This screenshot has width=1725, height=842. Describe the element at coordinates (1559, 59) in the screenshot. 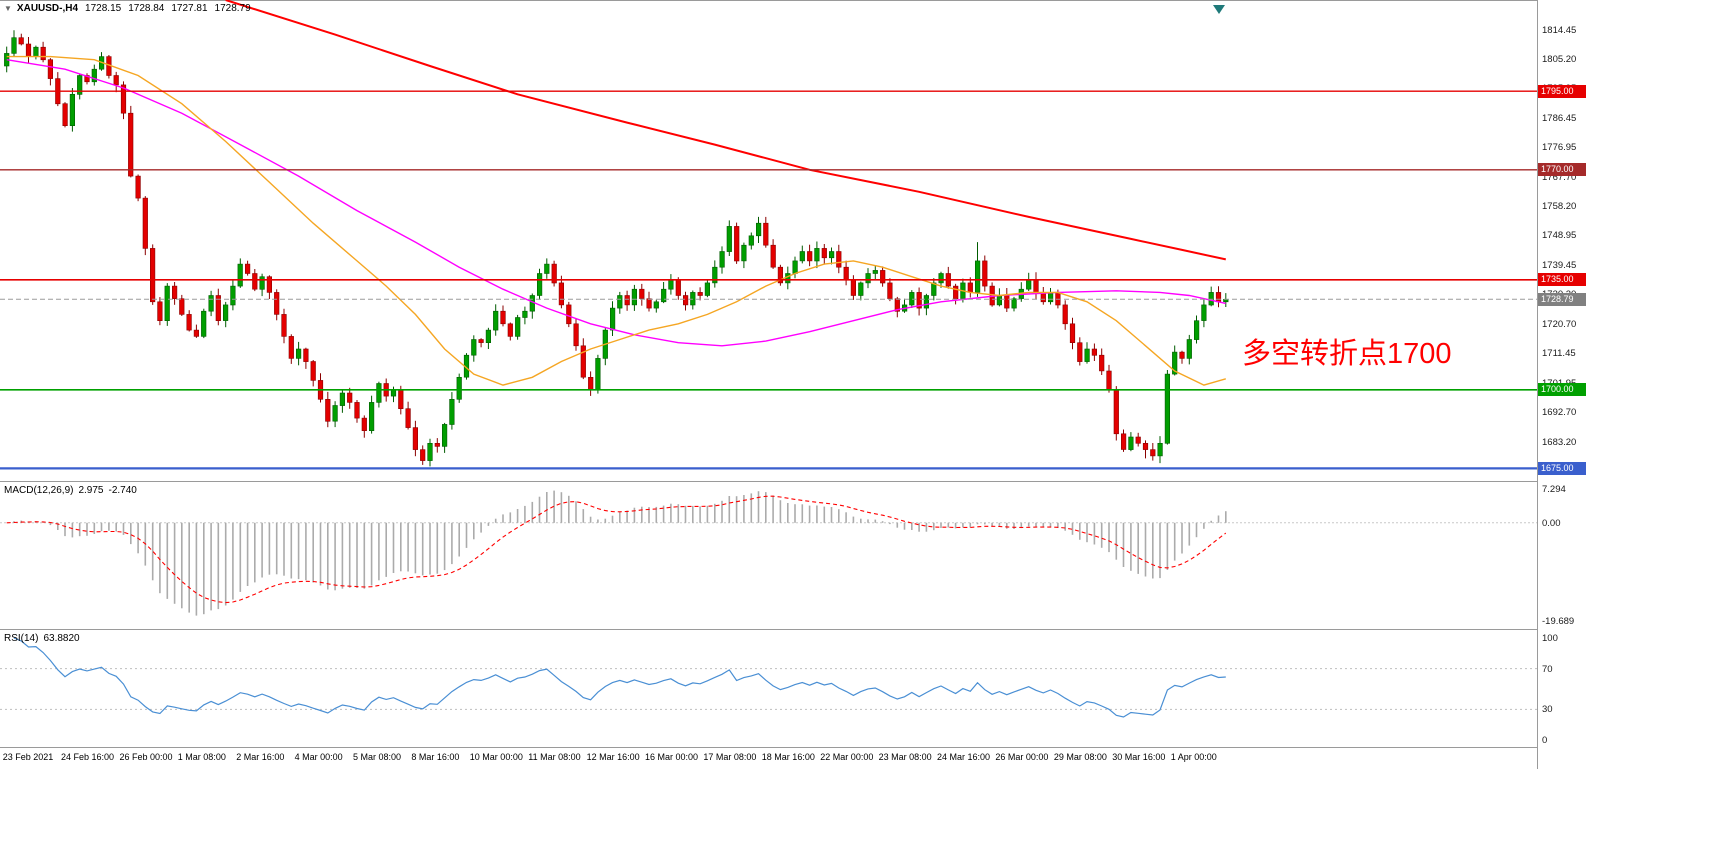

I see `price-tick-label: 1805.20` at that location.